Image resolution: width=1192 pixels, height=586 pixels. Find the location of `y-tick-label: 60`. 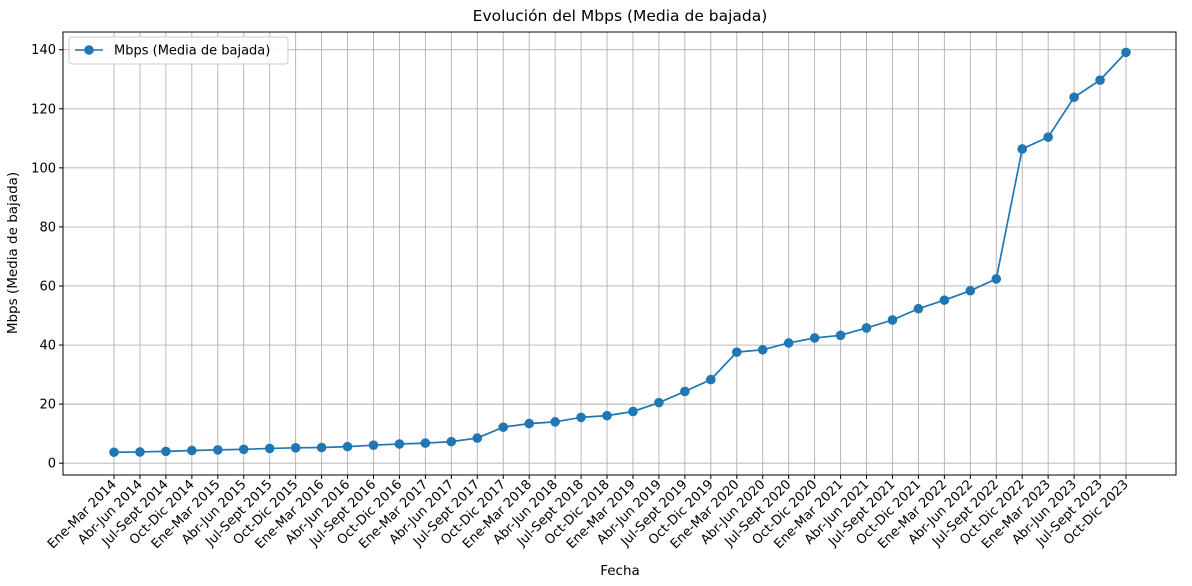

y-tick-label: 60 is located at coordinates (47, 286).